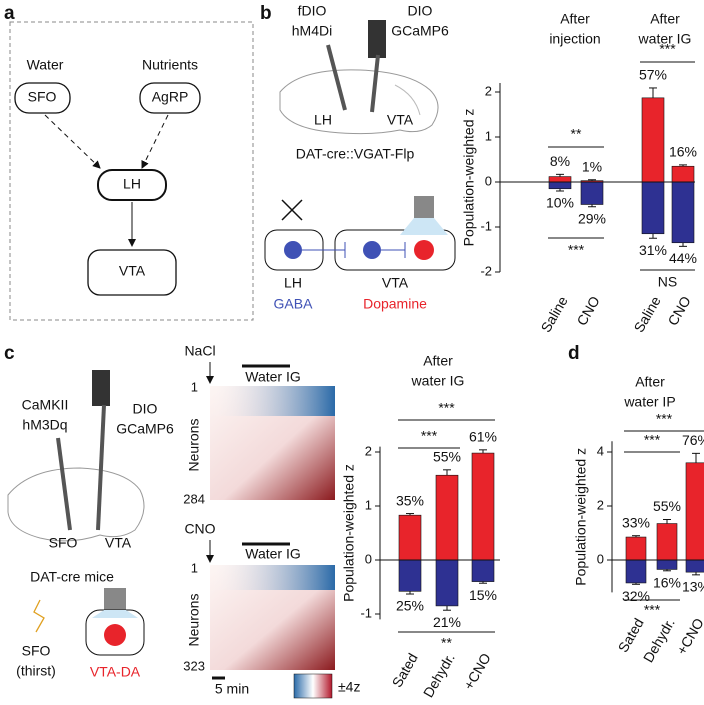 The width and height of the screenshot is (704, 705). I want to click on x-tick-label: Saline, so click(553, 314).